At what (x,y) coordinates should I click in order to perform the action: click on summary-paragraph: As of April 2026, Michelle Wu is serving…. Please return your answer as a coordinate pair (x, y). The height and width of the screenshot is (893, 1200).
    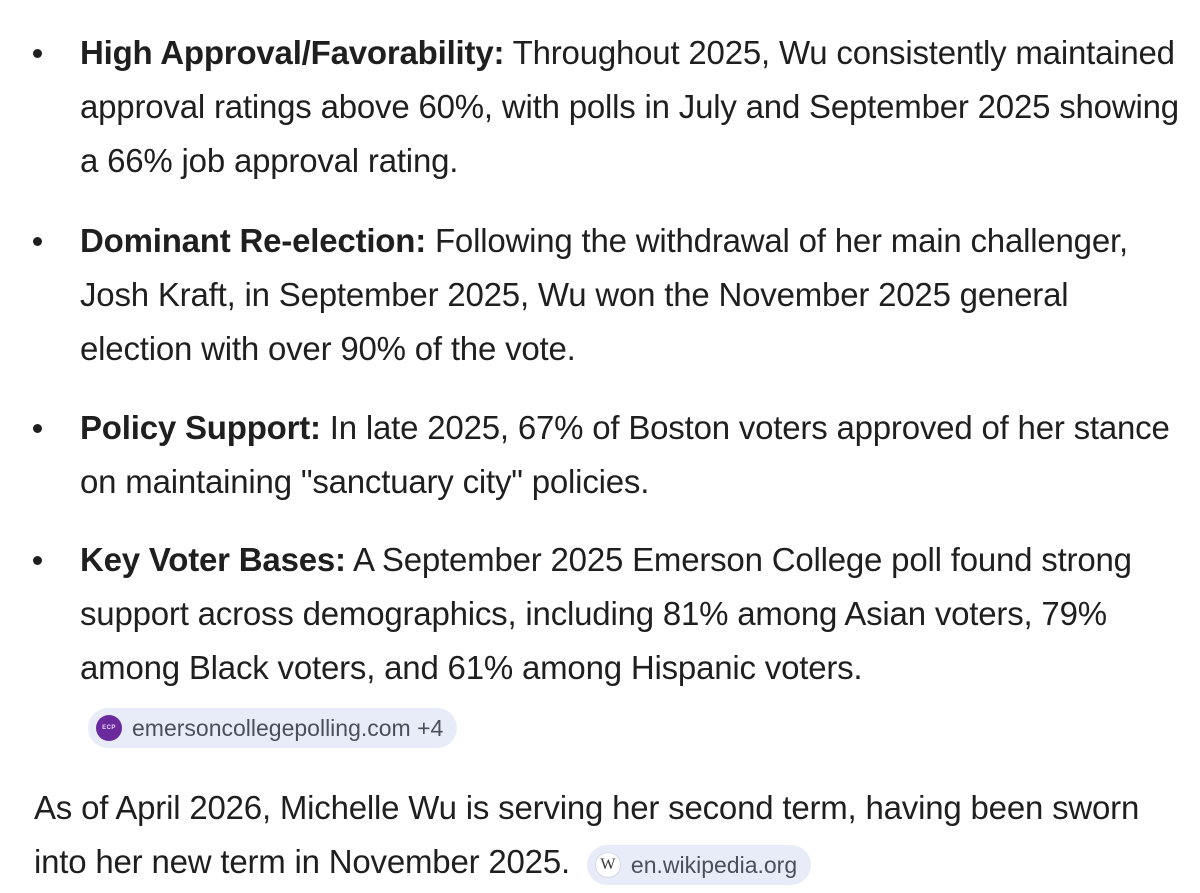
    Looking at the image, I should click on (609, 835).